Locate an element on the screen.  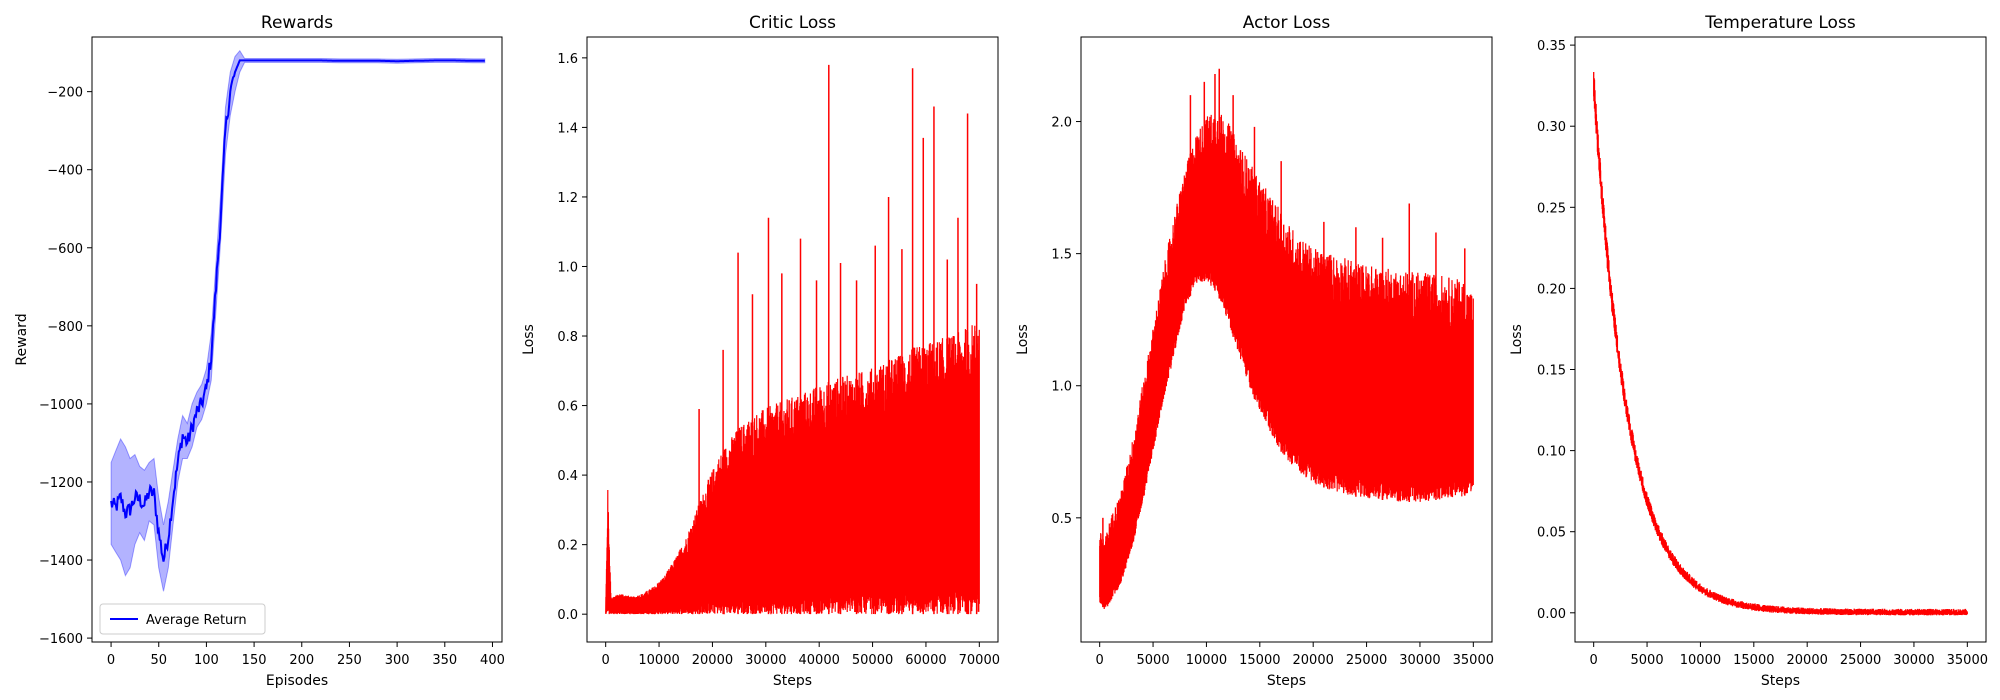
legend-box is located at coordinates (182, 619).